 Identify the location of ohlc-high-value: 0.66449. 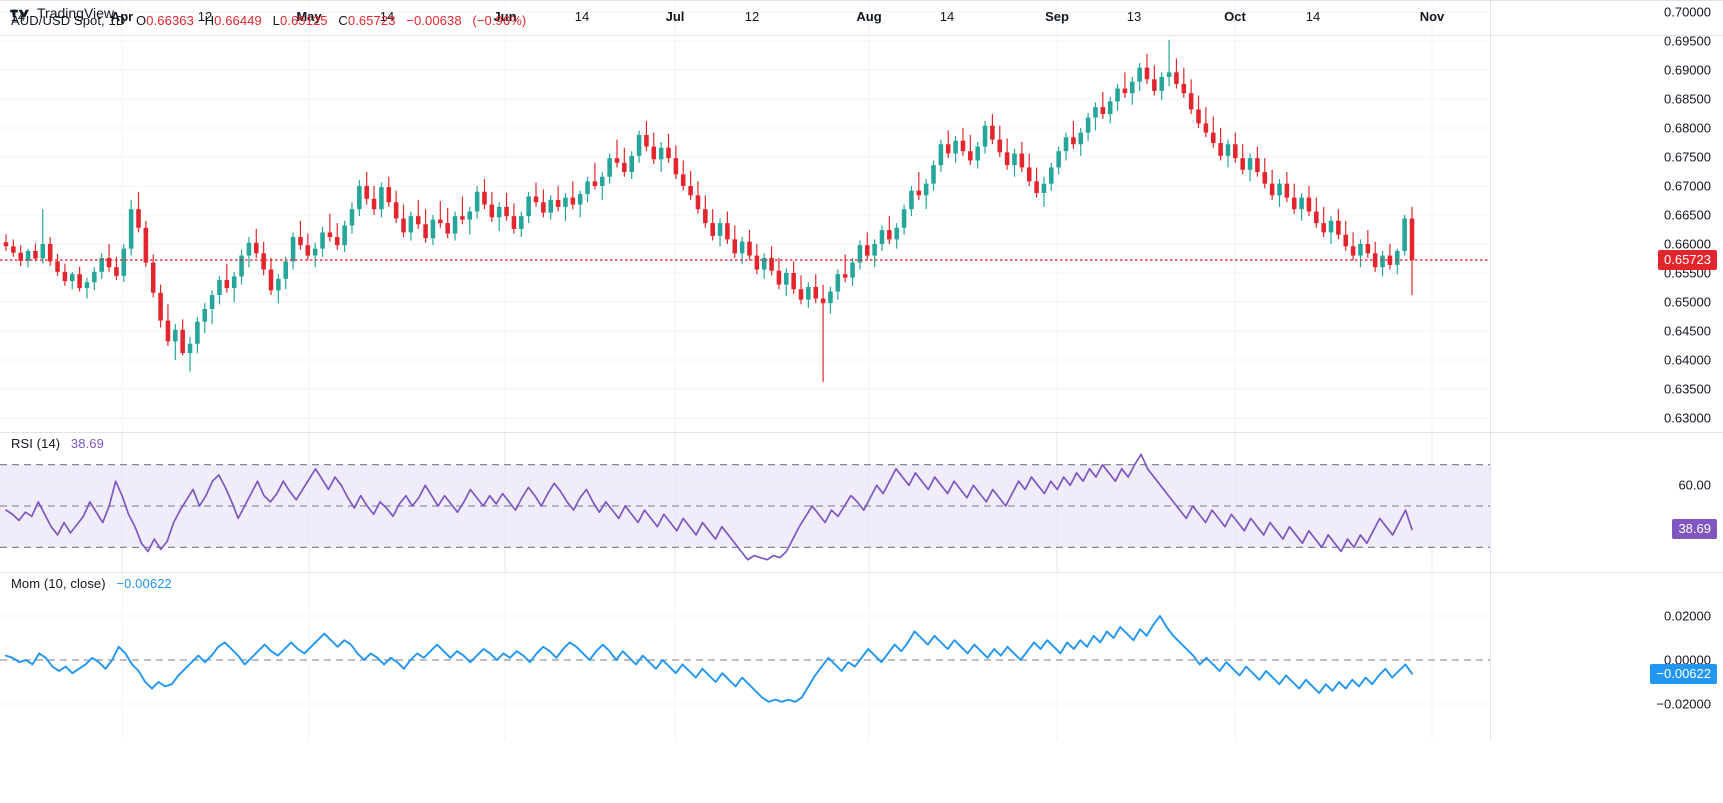
(238, 20).